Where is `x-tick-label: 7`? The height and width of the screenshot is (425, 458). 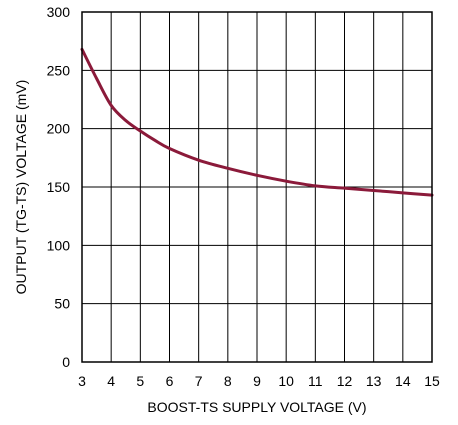
x-tick-label: 7 is located at coordinates (199, 381).